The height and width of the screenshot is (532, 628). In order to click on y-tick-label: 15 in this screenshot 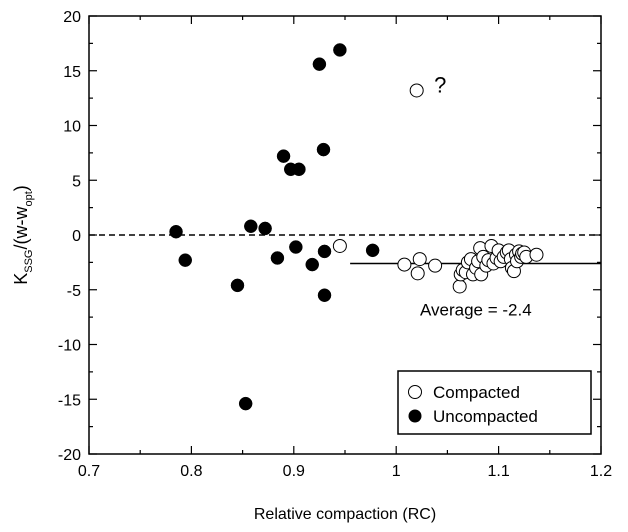, I will do `click(72, 72)`.